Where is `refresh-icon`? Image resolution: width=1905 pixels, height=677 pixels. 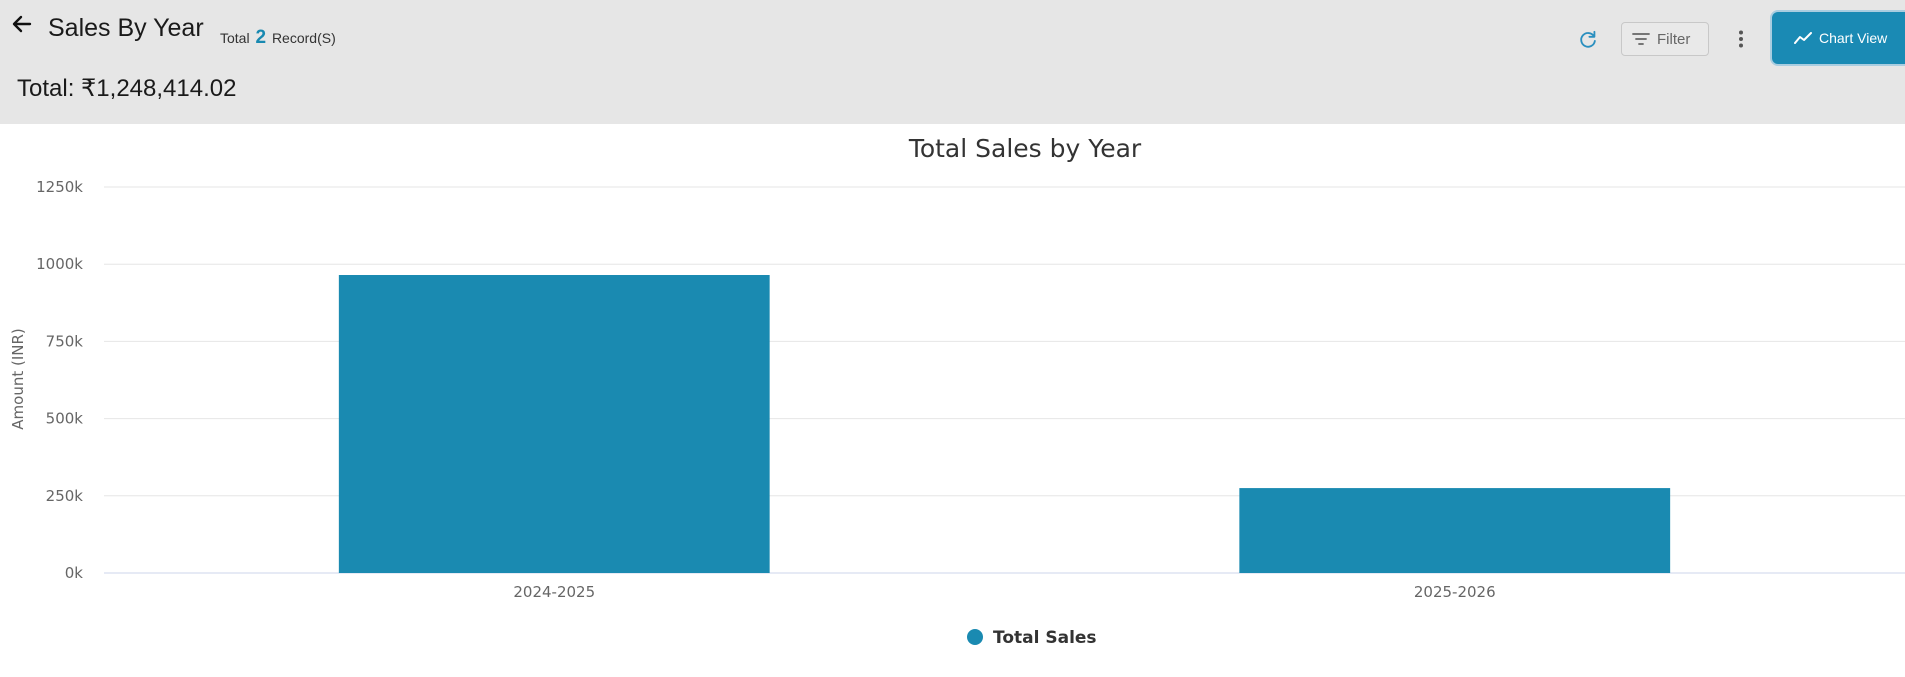
refresh-icon is located at coordinates (1588, 39).